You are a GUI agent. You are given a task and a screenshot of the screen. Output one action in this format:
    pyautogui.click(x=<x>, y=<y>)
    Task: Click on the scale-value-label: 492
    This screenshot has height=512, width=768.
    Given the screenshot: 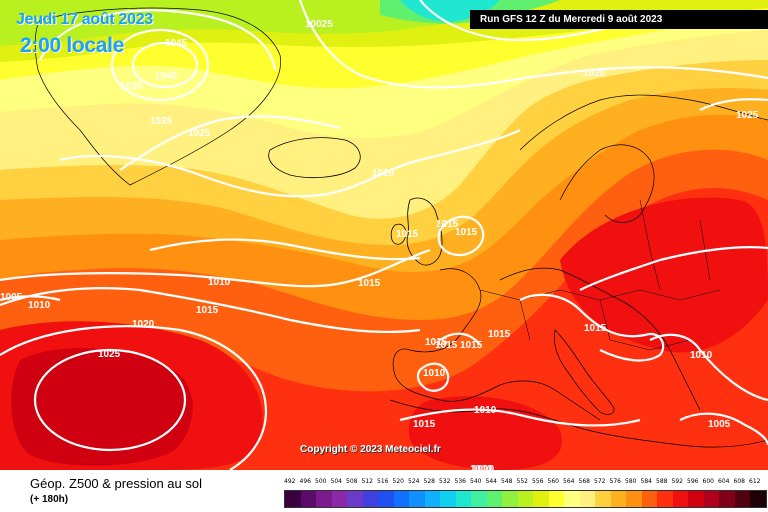 What is the action you would take?
    pyautogui.click(x=290, y=481)
    